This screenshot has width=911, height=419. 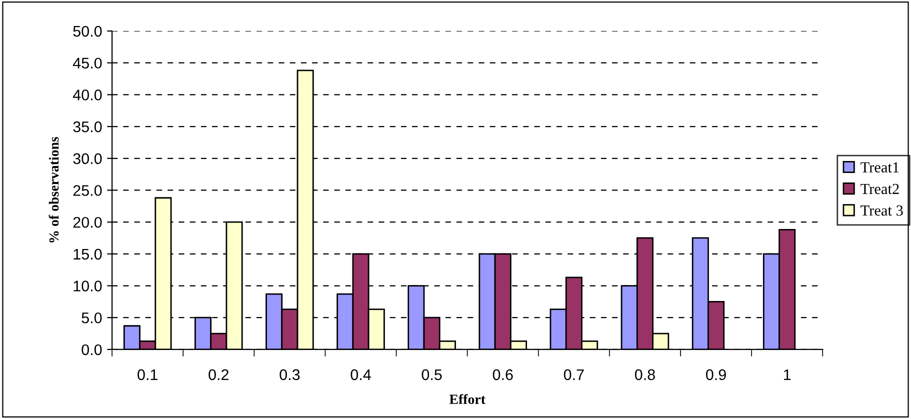 What do you see at coordinates (290, 374) in the screenshot?
I see `x-tick-label: 0.3` at bounding box center [290, 374].